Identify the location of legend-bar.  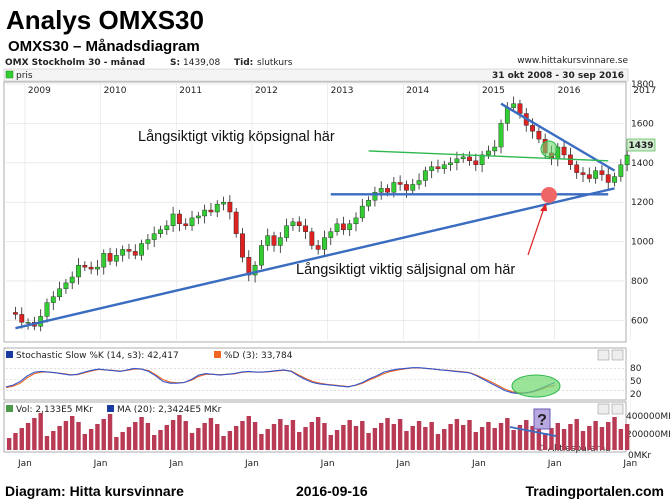
(316, 75).